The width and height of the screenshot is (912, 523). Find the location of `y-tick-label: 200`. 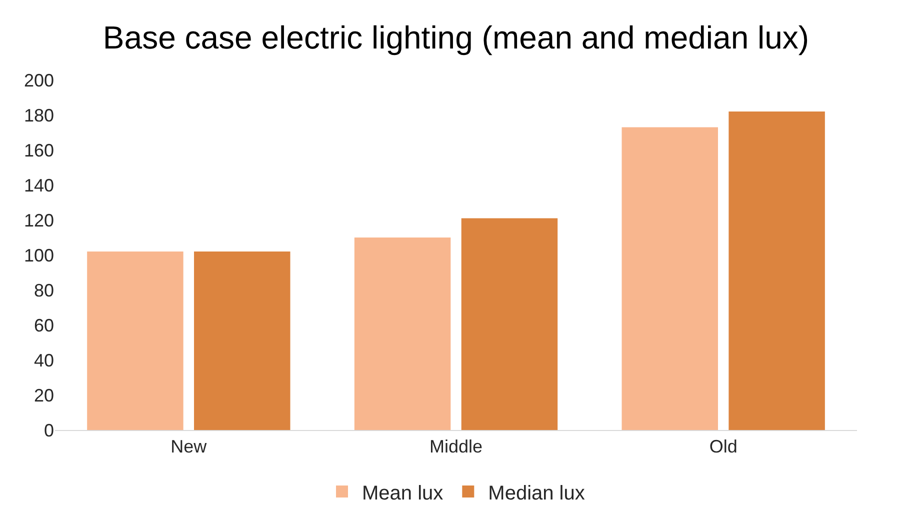

y-tick-label: 200 is located at coordinates (39, 80).